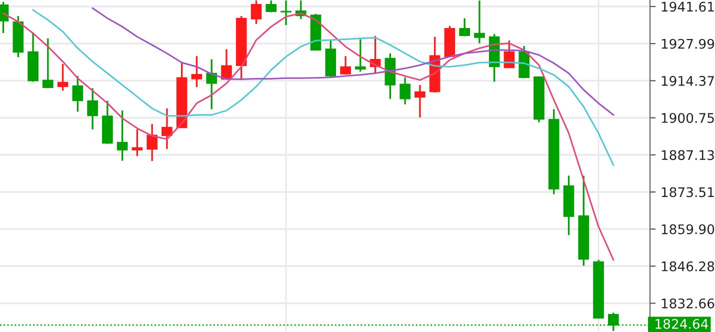 Image resolution: width=715 pixels, height=332 pixels. What do you see at coordinates (688, 7) in the screenshot?
I see `y-tick-label: 1941.61` at bounding box center [688, 7].